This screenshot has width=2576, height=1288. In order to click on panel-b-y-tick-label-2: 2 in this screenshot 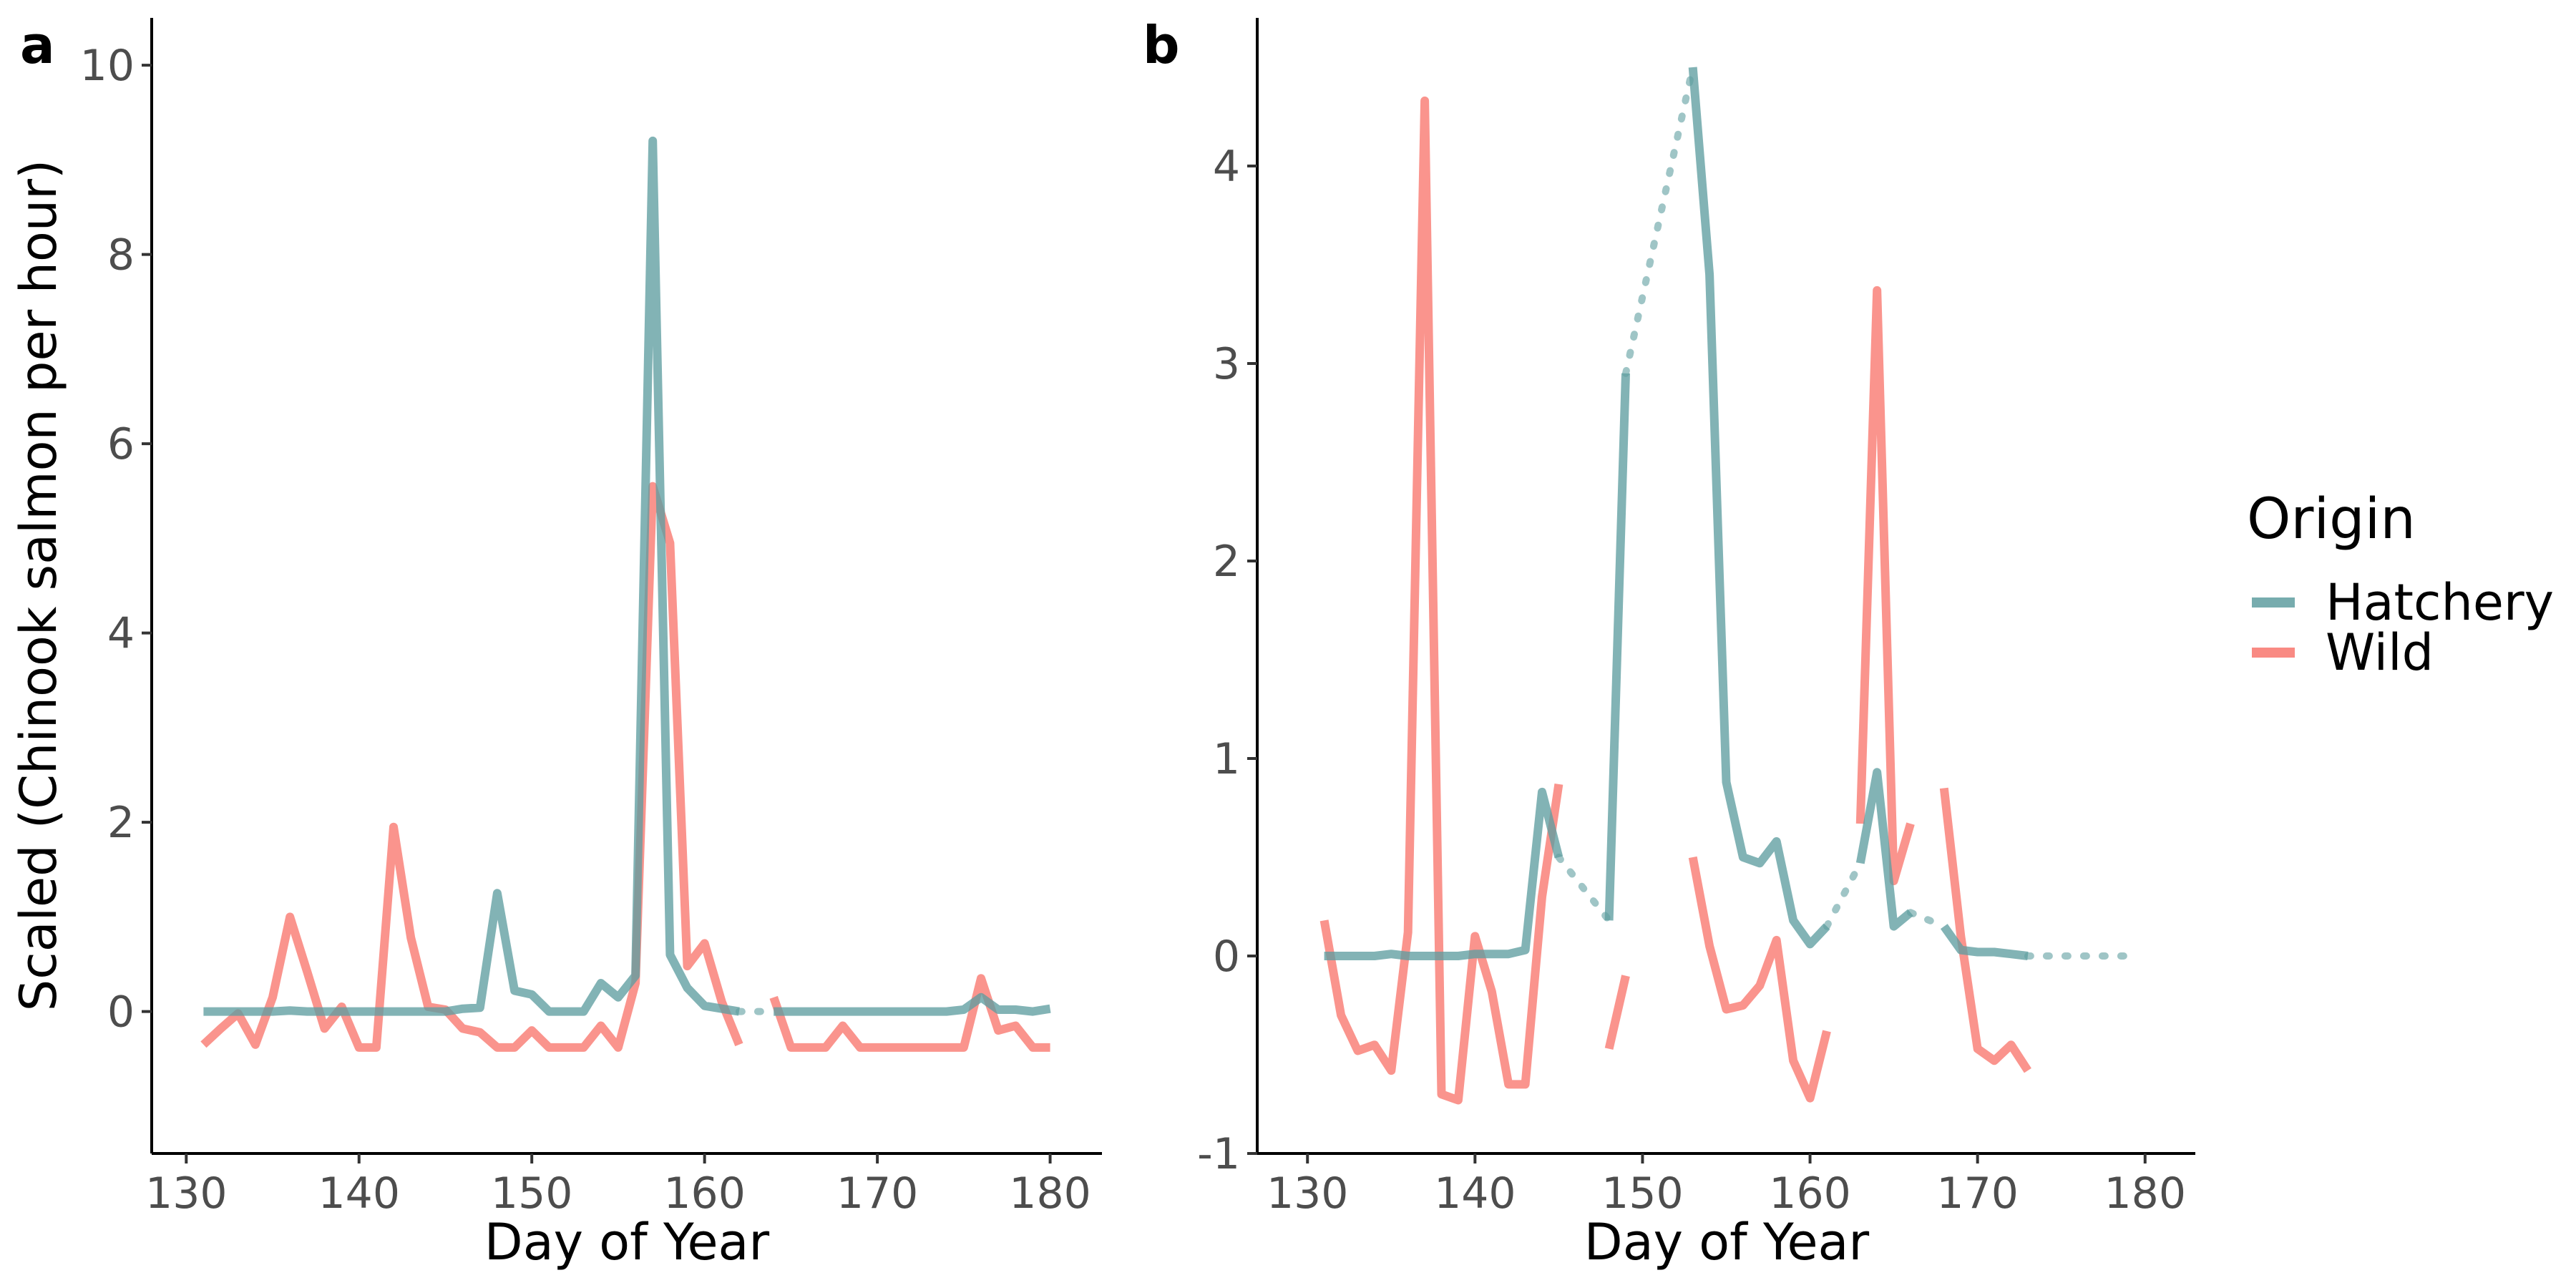, I will do `click(1226, 562)`.